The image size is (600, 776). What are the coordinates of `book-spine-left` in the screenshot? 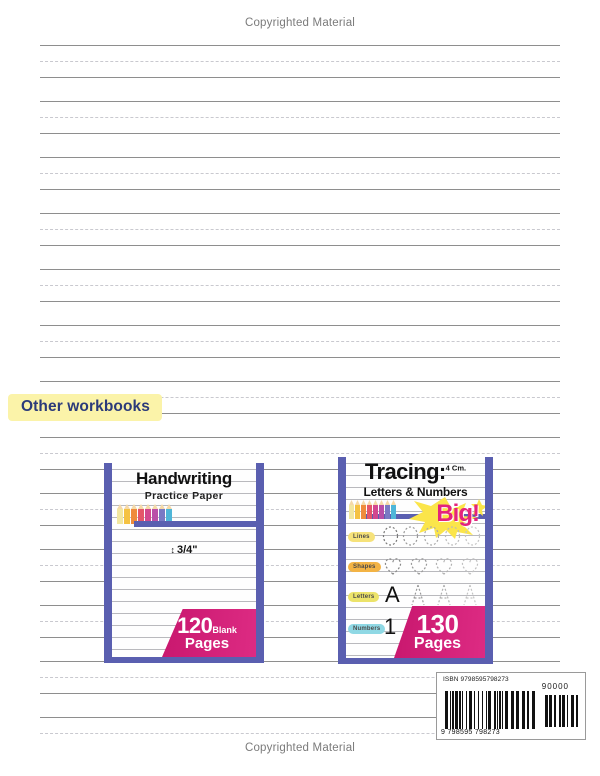 It's located at (342, 560).